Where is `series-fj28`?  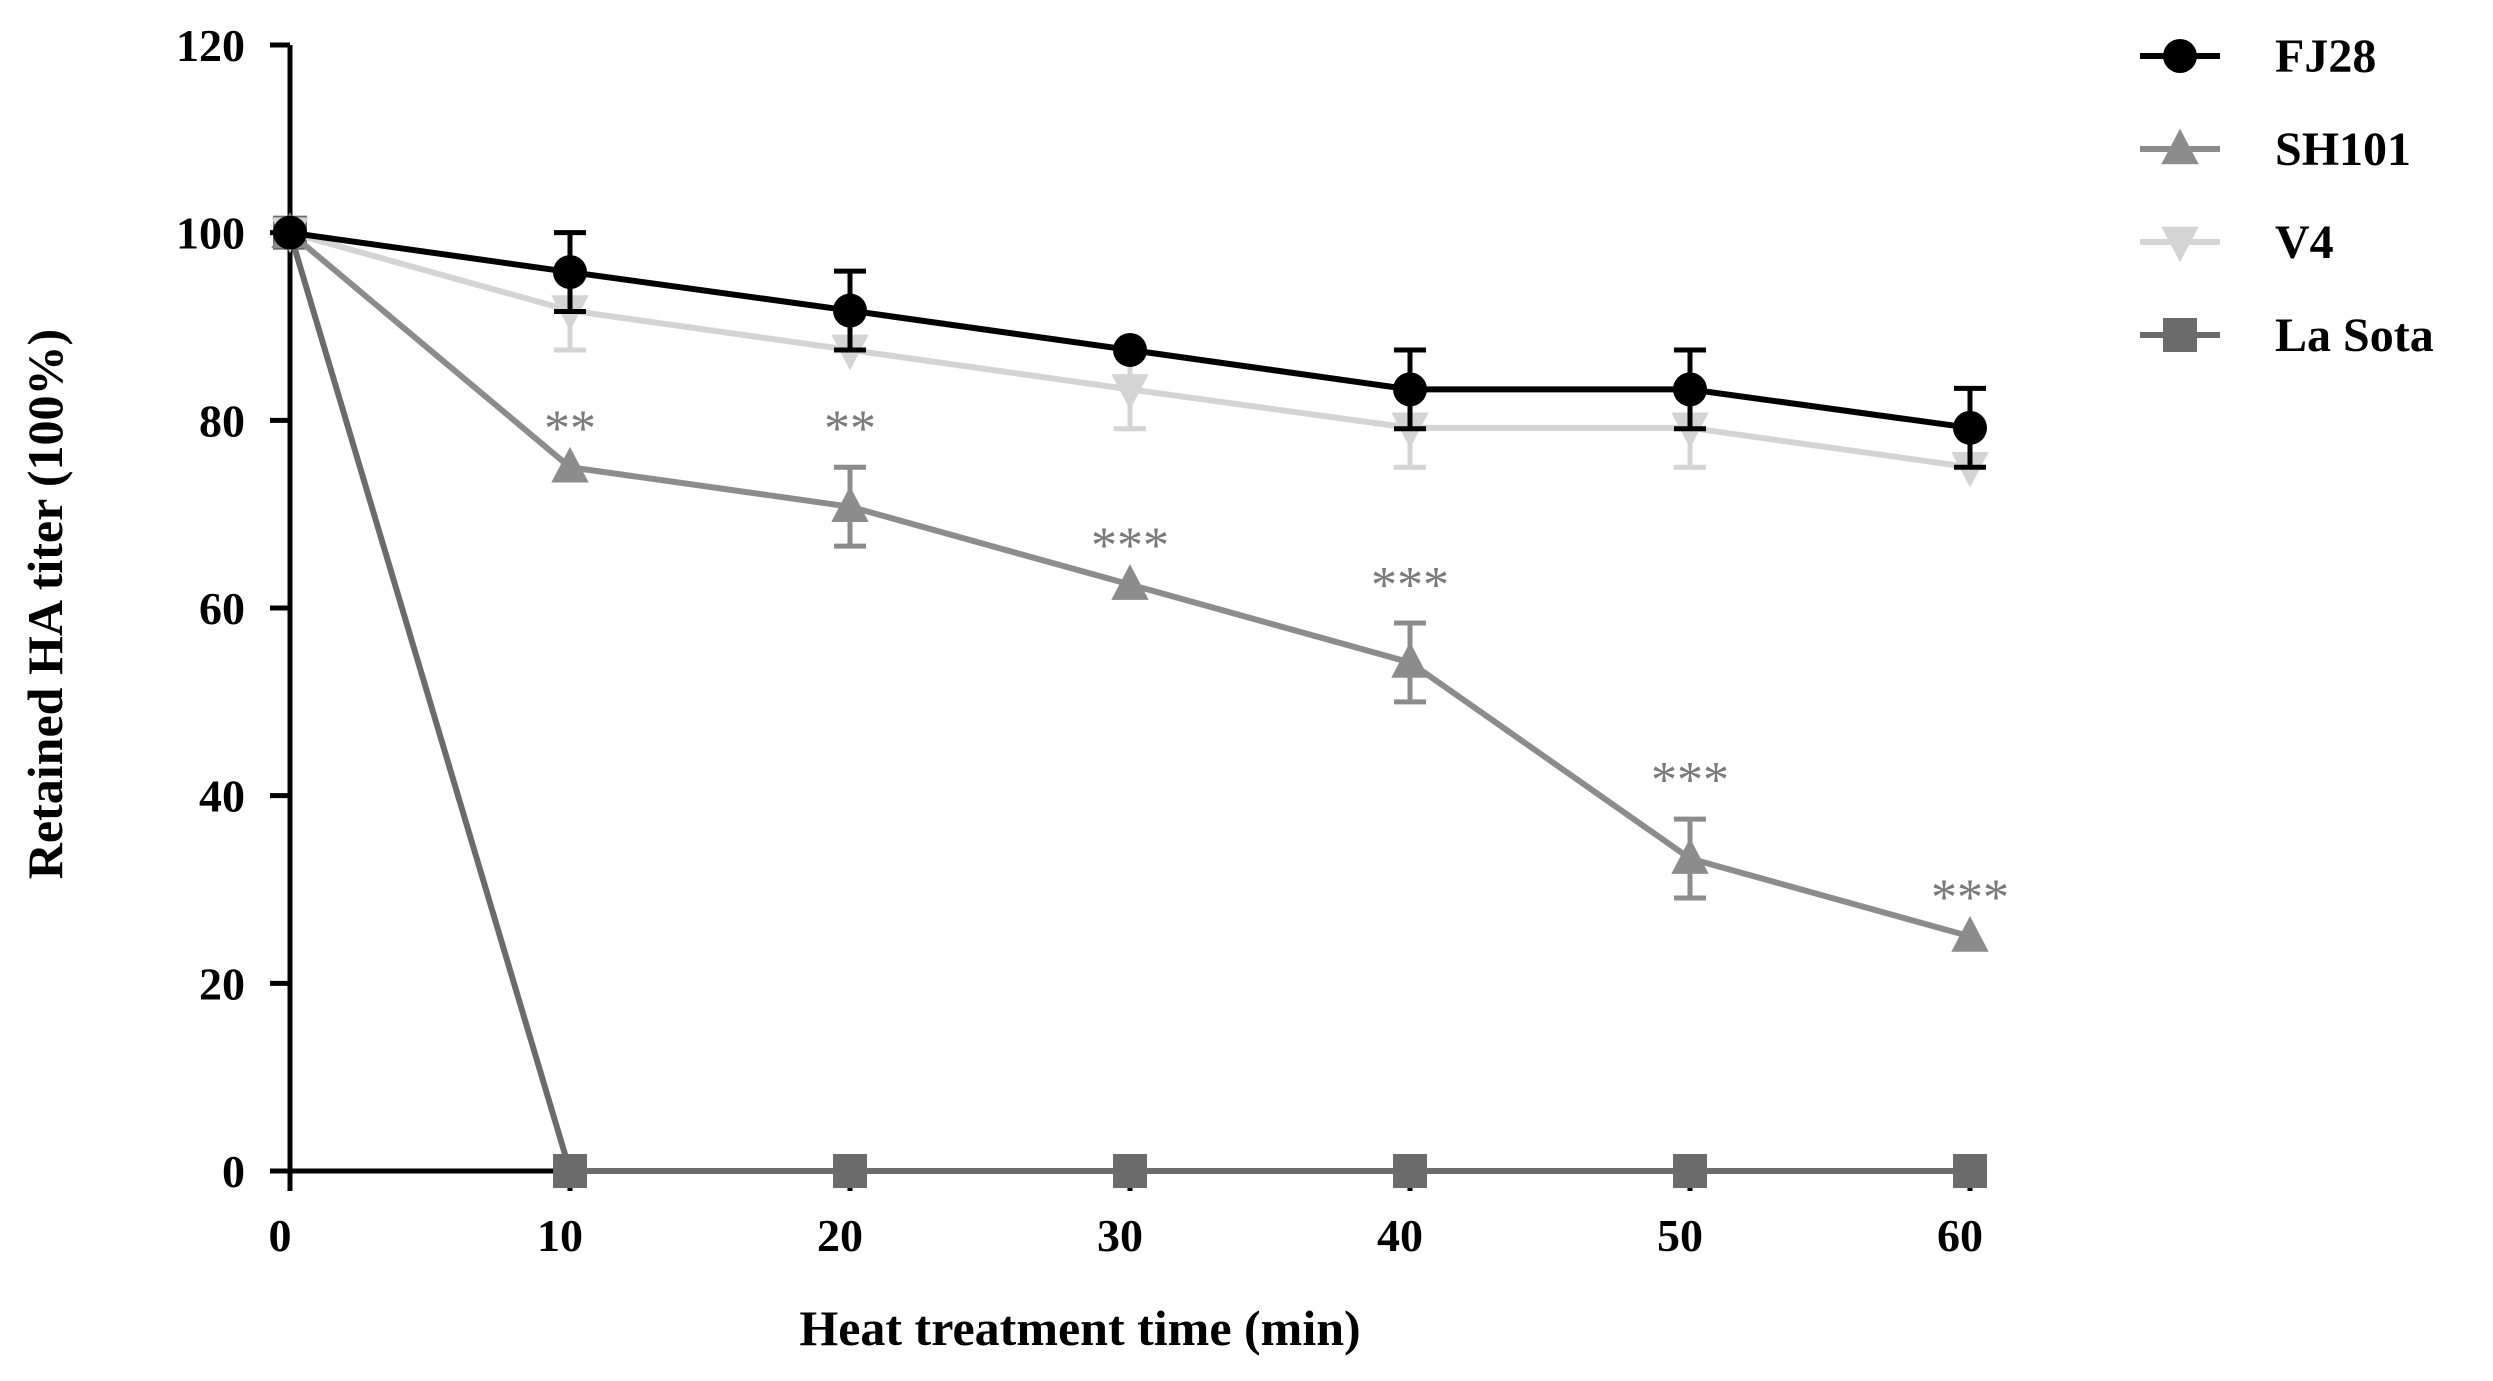 series-fj28 is located at coordinates (1130, 342).